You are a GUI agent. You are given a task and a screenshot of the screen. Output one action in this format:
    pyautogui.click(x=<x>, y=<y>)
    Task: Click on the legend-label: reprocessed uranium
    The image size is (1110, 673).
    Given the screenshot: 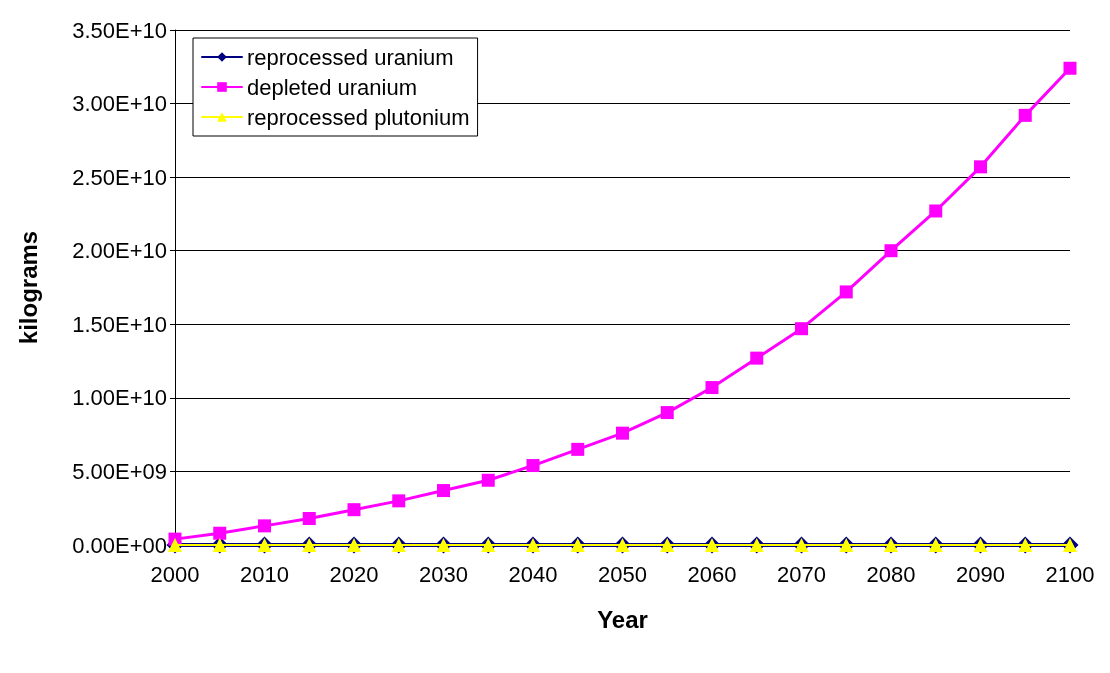 What is the action you would take?
    pyautogui.click(x=350, y=57)
    